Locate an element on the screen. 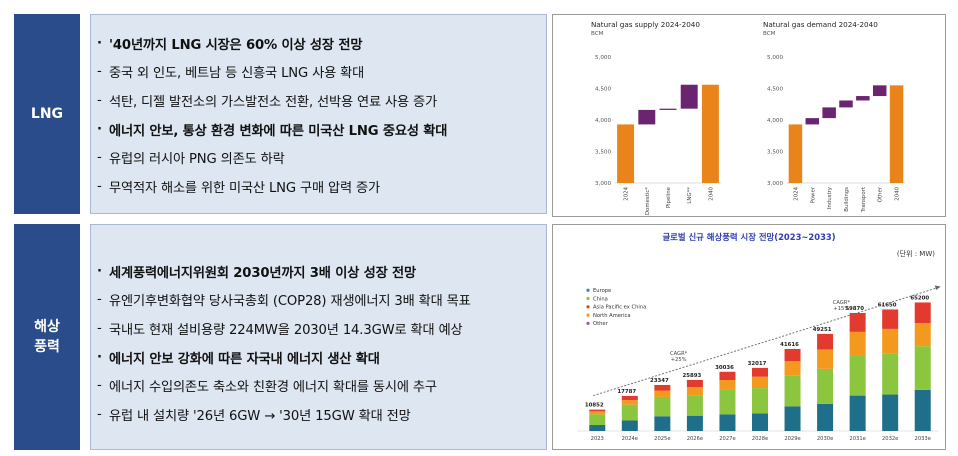 The image size is (958, 456). x-tick-label: 2032e is located at coordinates (890, 439).